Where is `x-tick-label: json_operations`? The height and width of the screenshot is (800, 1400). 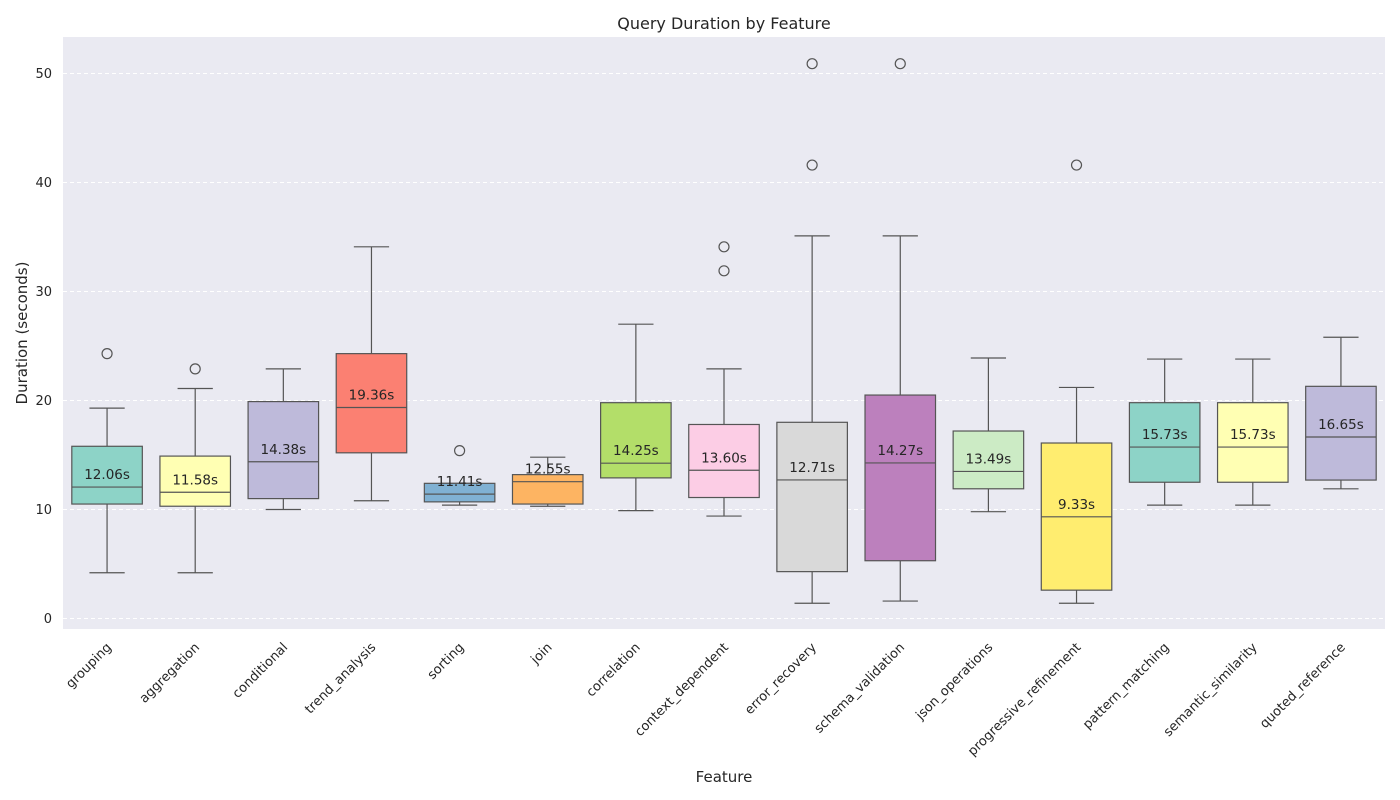
x-tick-label: json_operations is located at coordinates (955, 682).